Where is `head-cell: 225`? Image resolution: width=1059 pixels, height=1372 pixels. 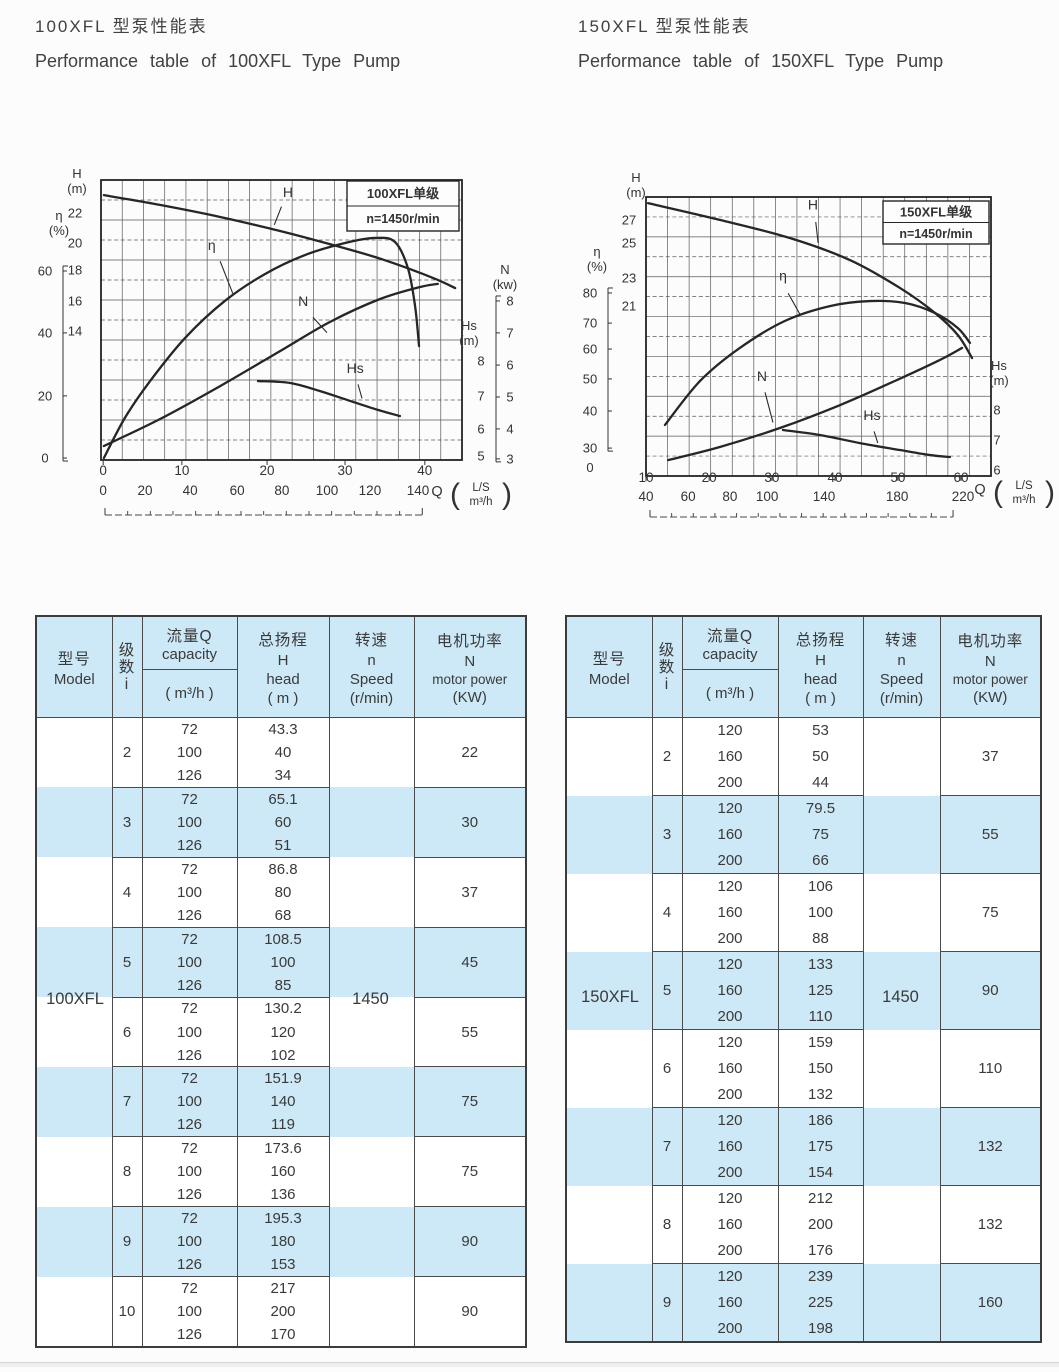 head-cell: 225 is located at coordinates (820, 1302).